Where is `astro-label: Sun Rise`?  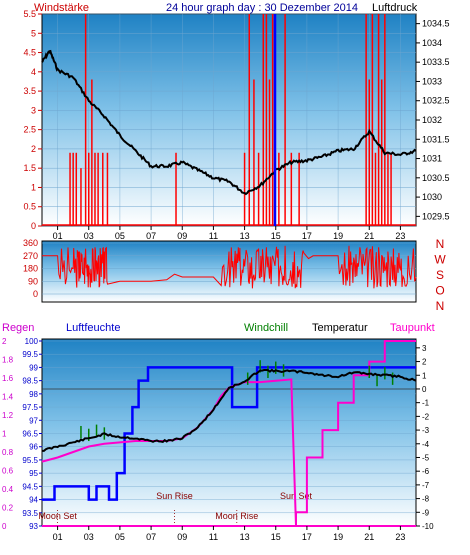 astro-label: Sun Rise is located at coordinates (174, 496).